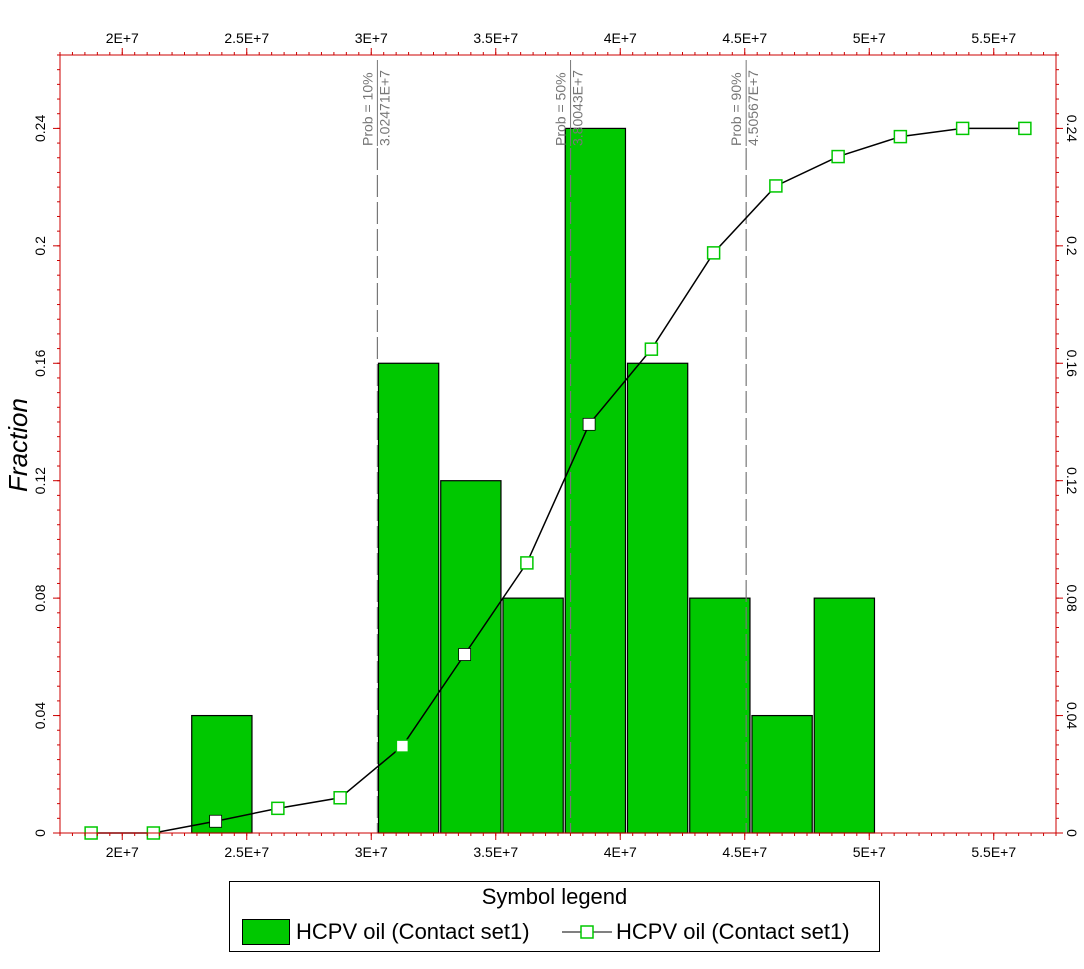  What do you see at coordinates (1072, 246) in the screenshot?
I see `y-tick-label-right-5: 0.2` at bounding box center [1072, 246].